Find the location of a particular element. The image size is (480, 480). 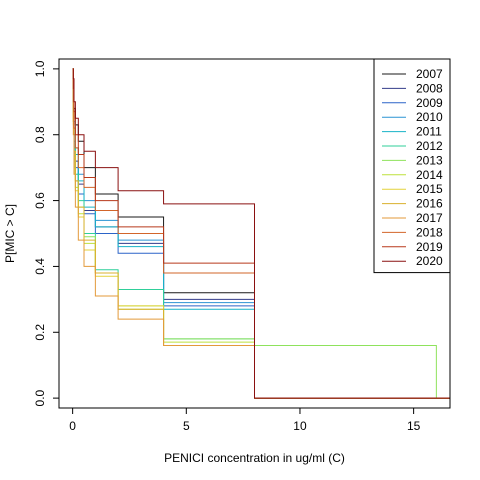

legend-label: 2009 is located at coordinates (429, 103).